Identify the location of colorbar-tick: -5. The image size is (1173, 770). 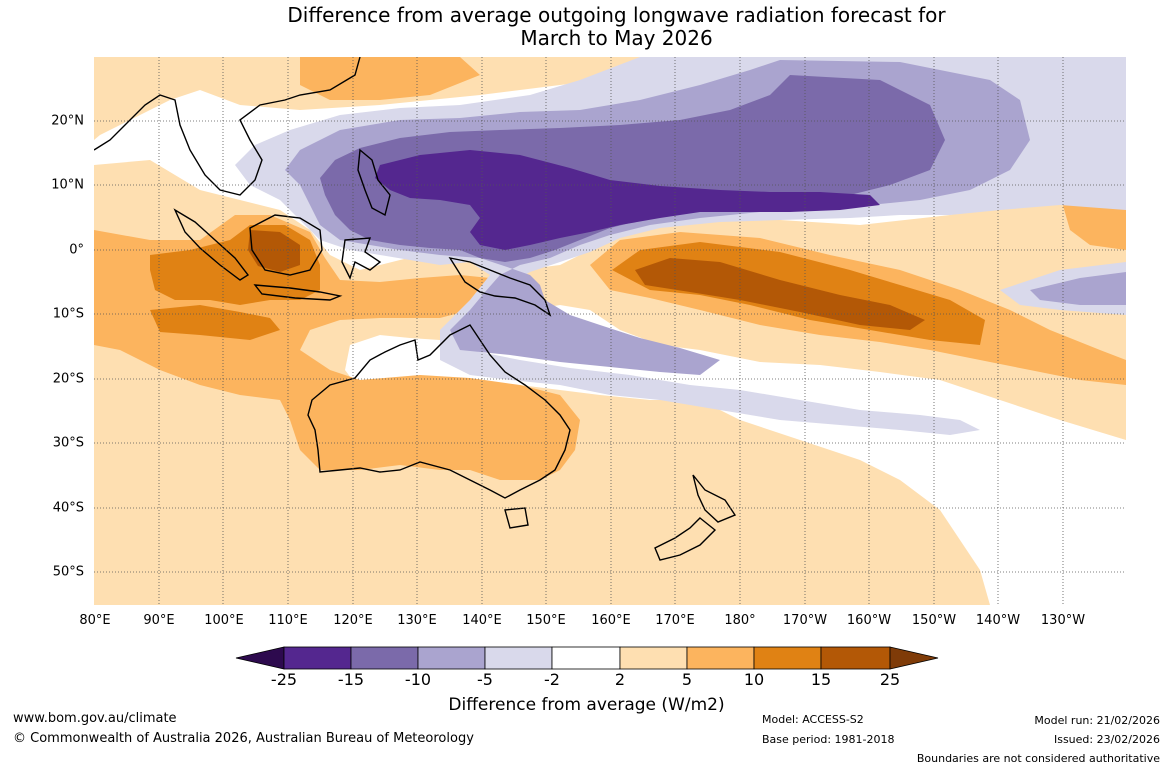
(485, 679).